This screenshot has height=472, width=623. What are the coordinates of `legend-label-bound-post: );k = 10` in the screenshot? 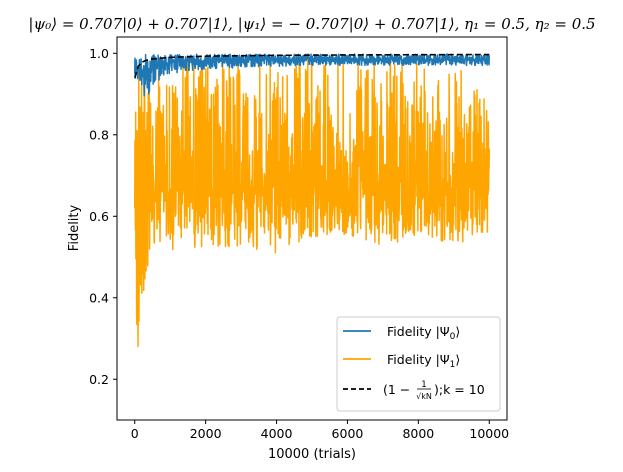 It's located at (459, 389).